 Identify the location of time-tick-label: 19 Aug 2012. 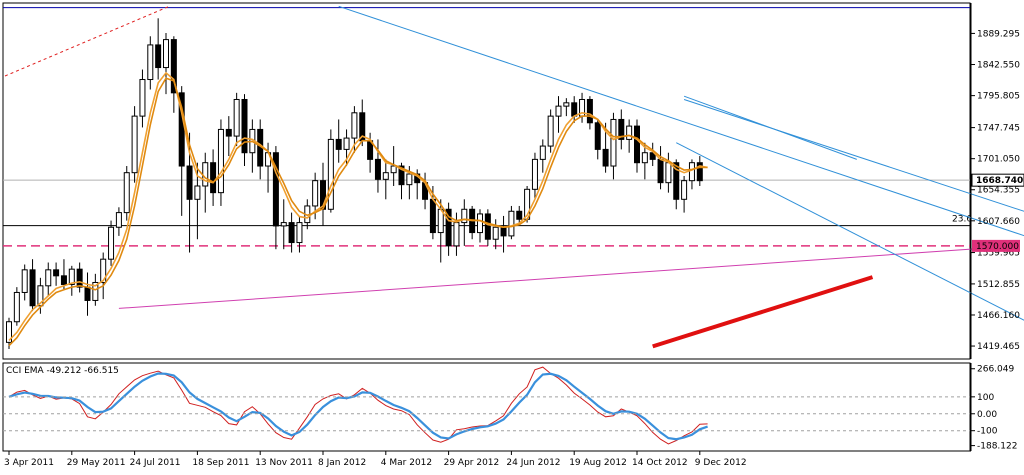
(598, 463).